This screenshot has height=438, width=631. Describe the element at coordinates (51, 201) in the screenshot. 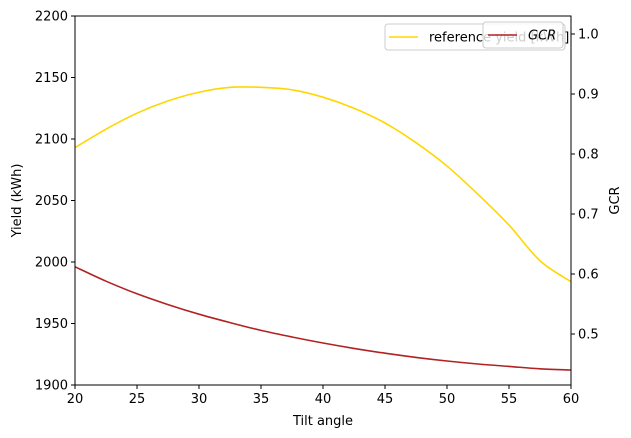

I see `y-tick-label: 2050` at that location.